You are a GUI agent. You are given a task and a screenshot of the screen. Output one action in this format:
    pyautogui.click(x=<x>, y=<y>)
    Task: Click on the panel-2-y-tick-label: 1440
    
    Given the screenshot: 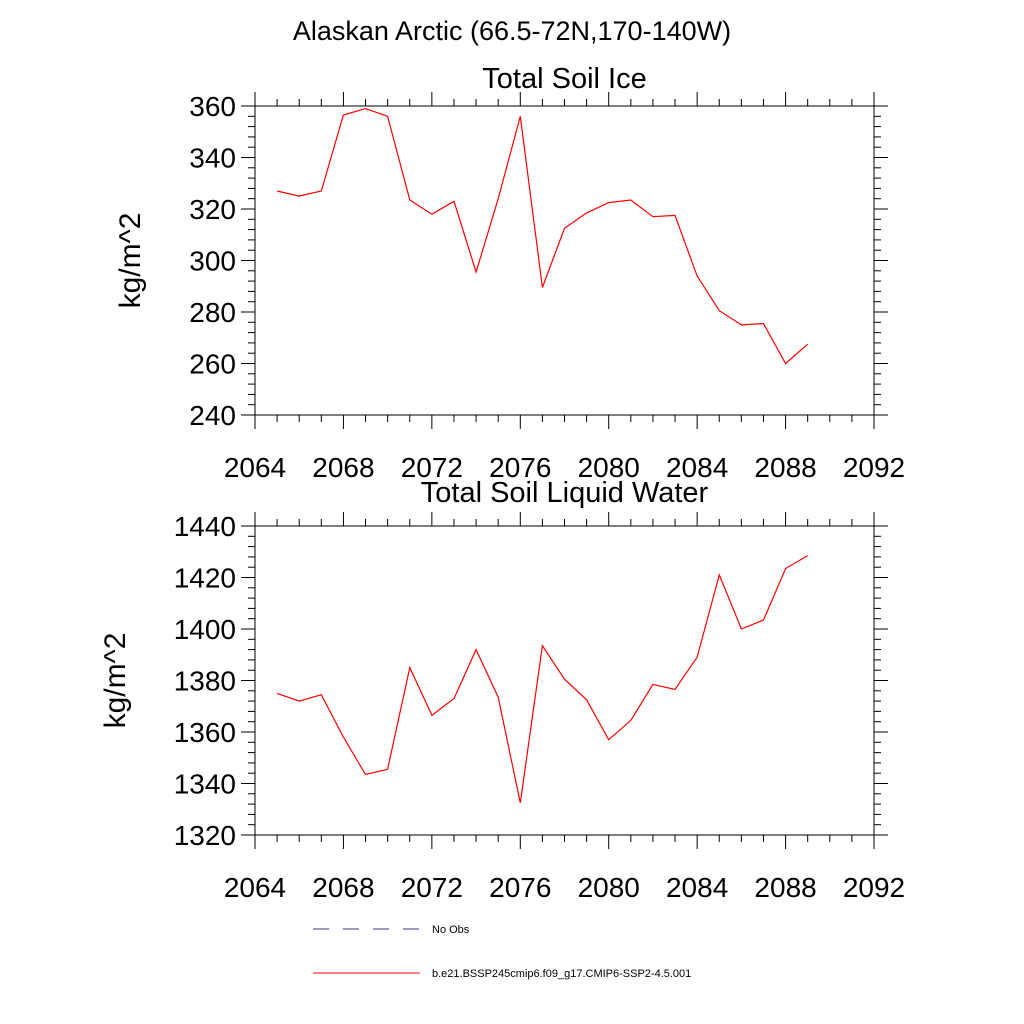 What is the action you would take?
    pyautogui.click(x=205, y=526)
    